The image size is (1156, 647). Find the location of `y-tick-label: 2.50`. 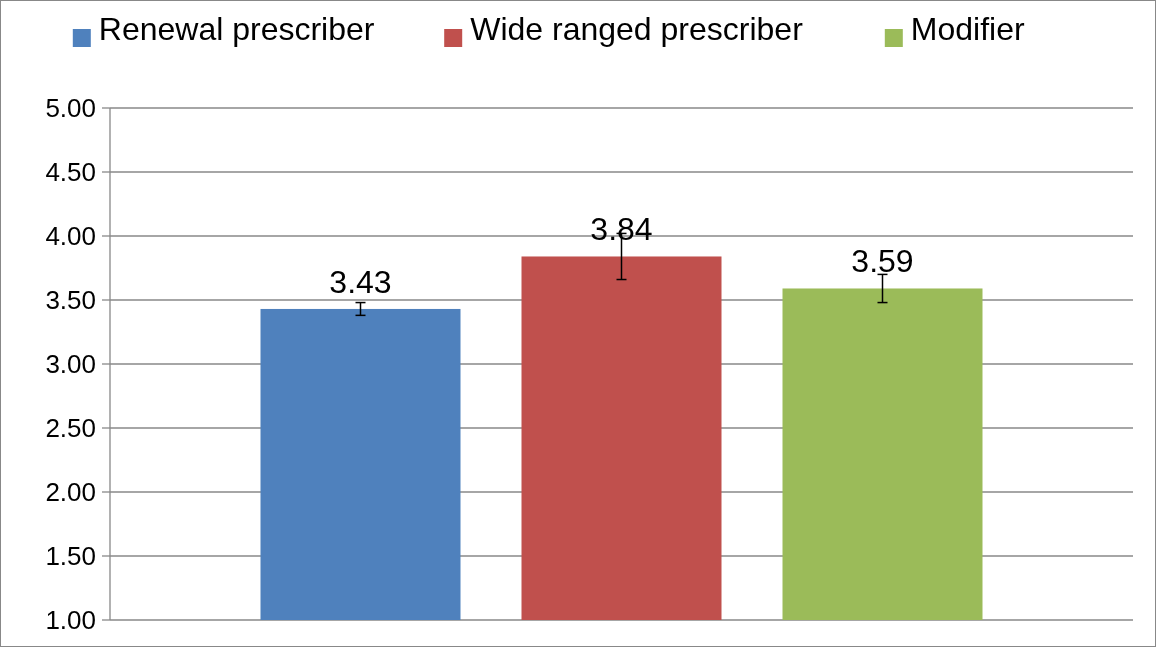

y-tick-label: 2.50 is located at coordinates (70, 428).